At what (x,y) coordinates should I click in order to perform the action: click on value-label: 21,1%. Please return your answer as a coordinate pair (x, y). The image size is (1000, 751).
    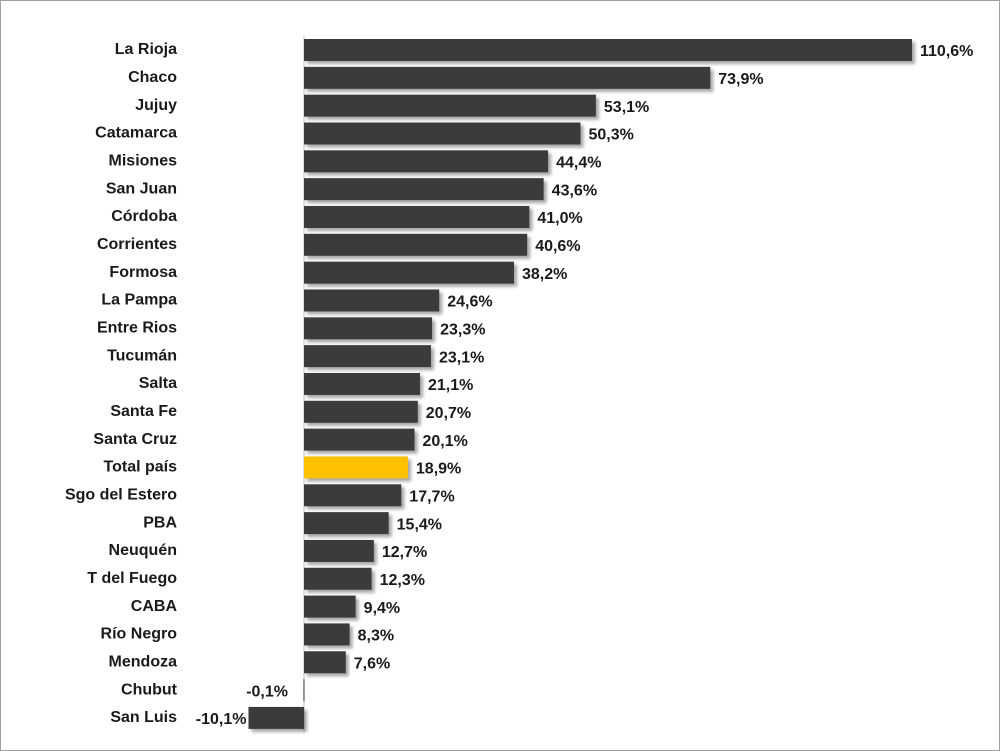
    Looking at the image, I should click on (450, 385).